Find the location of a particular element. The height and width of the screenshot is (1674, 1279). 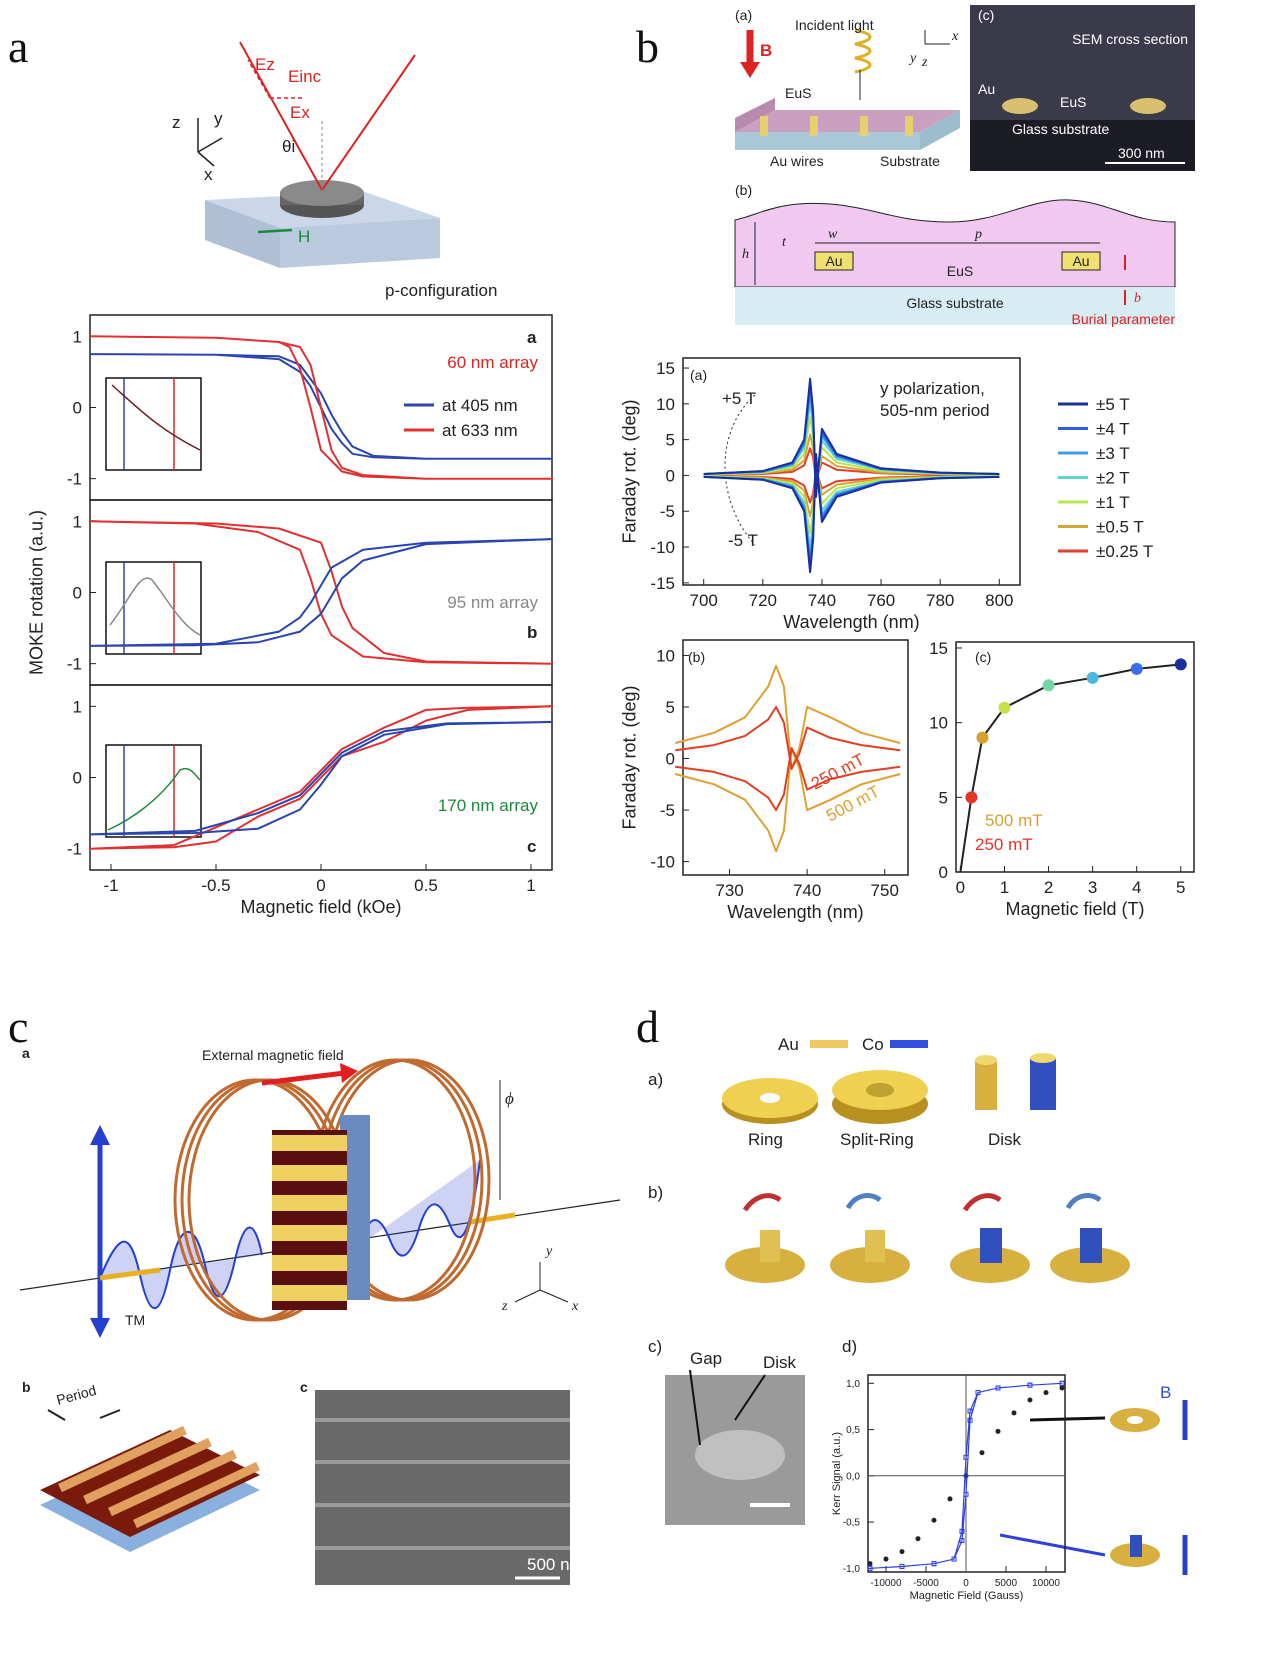

y-axis-label: Faraday rot. (deg) is located at coordinates (629, 471).